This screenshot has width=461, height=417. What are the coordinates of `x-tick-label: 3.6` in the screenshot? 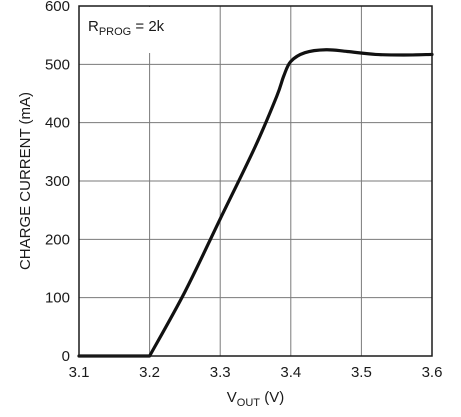 It's located at (432, 372).